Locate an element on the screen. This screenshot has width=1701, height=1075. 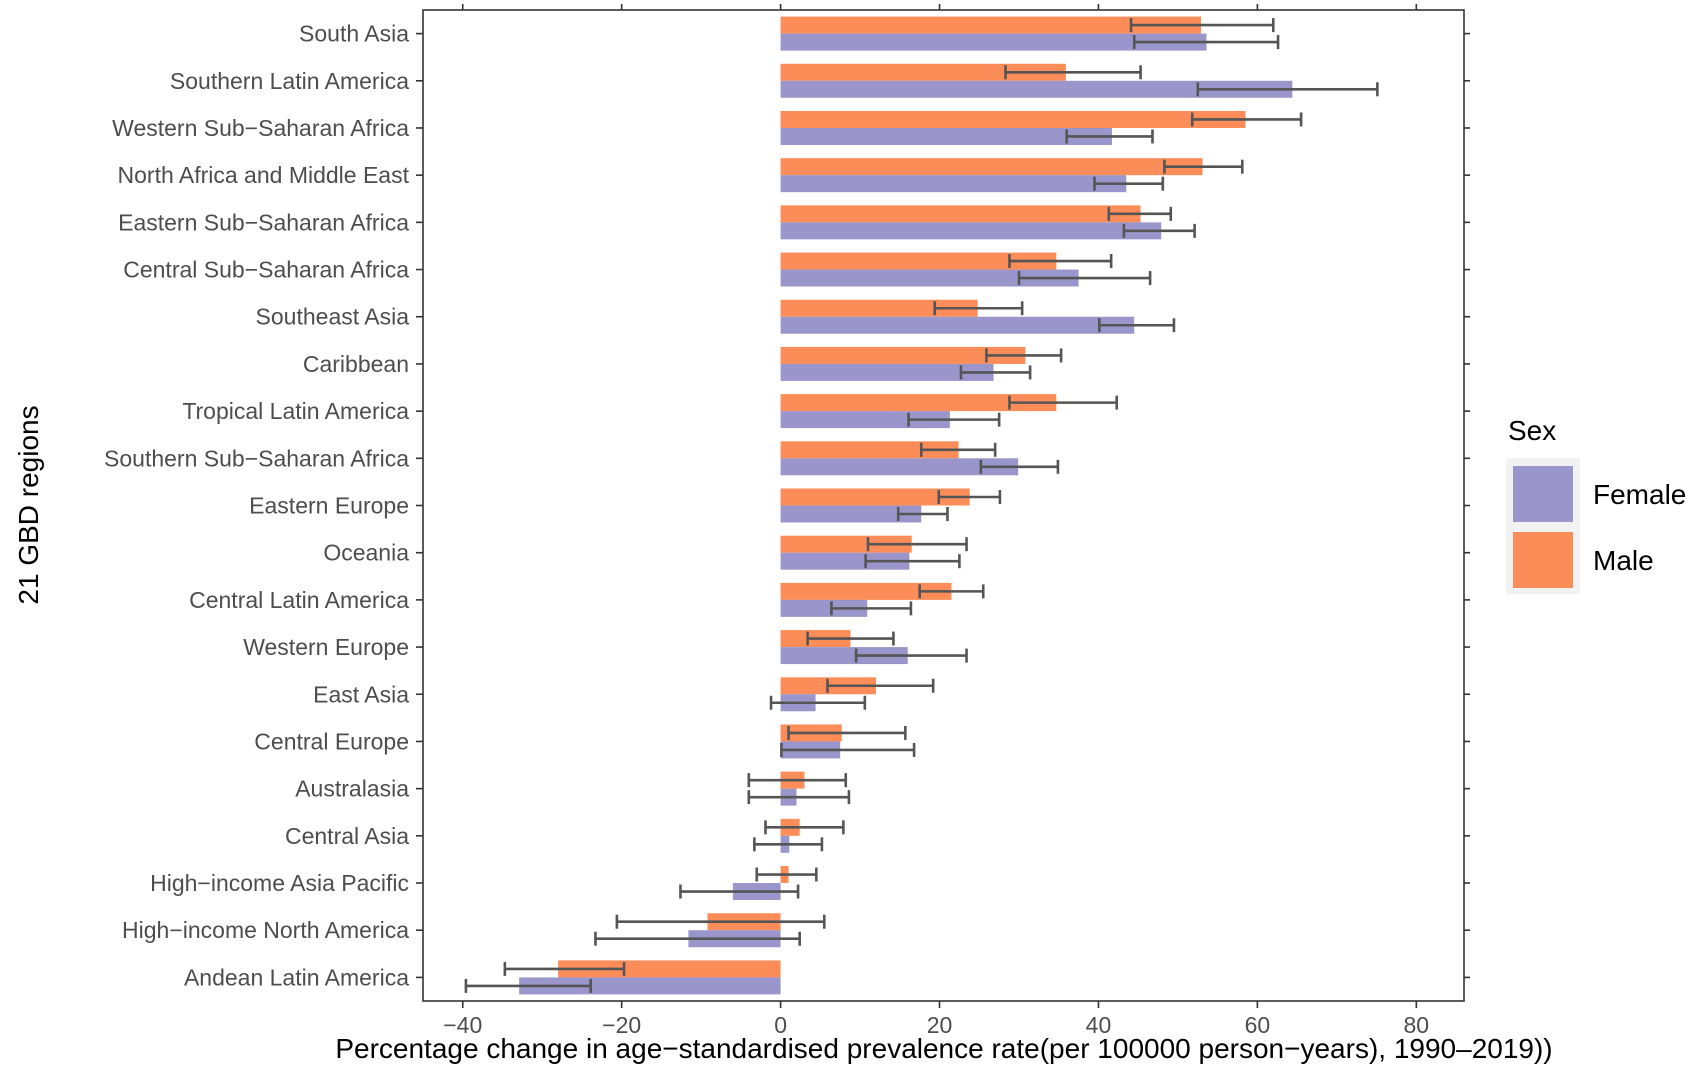
bar-female-southeast-asia is located at coordinates (957, 325).